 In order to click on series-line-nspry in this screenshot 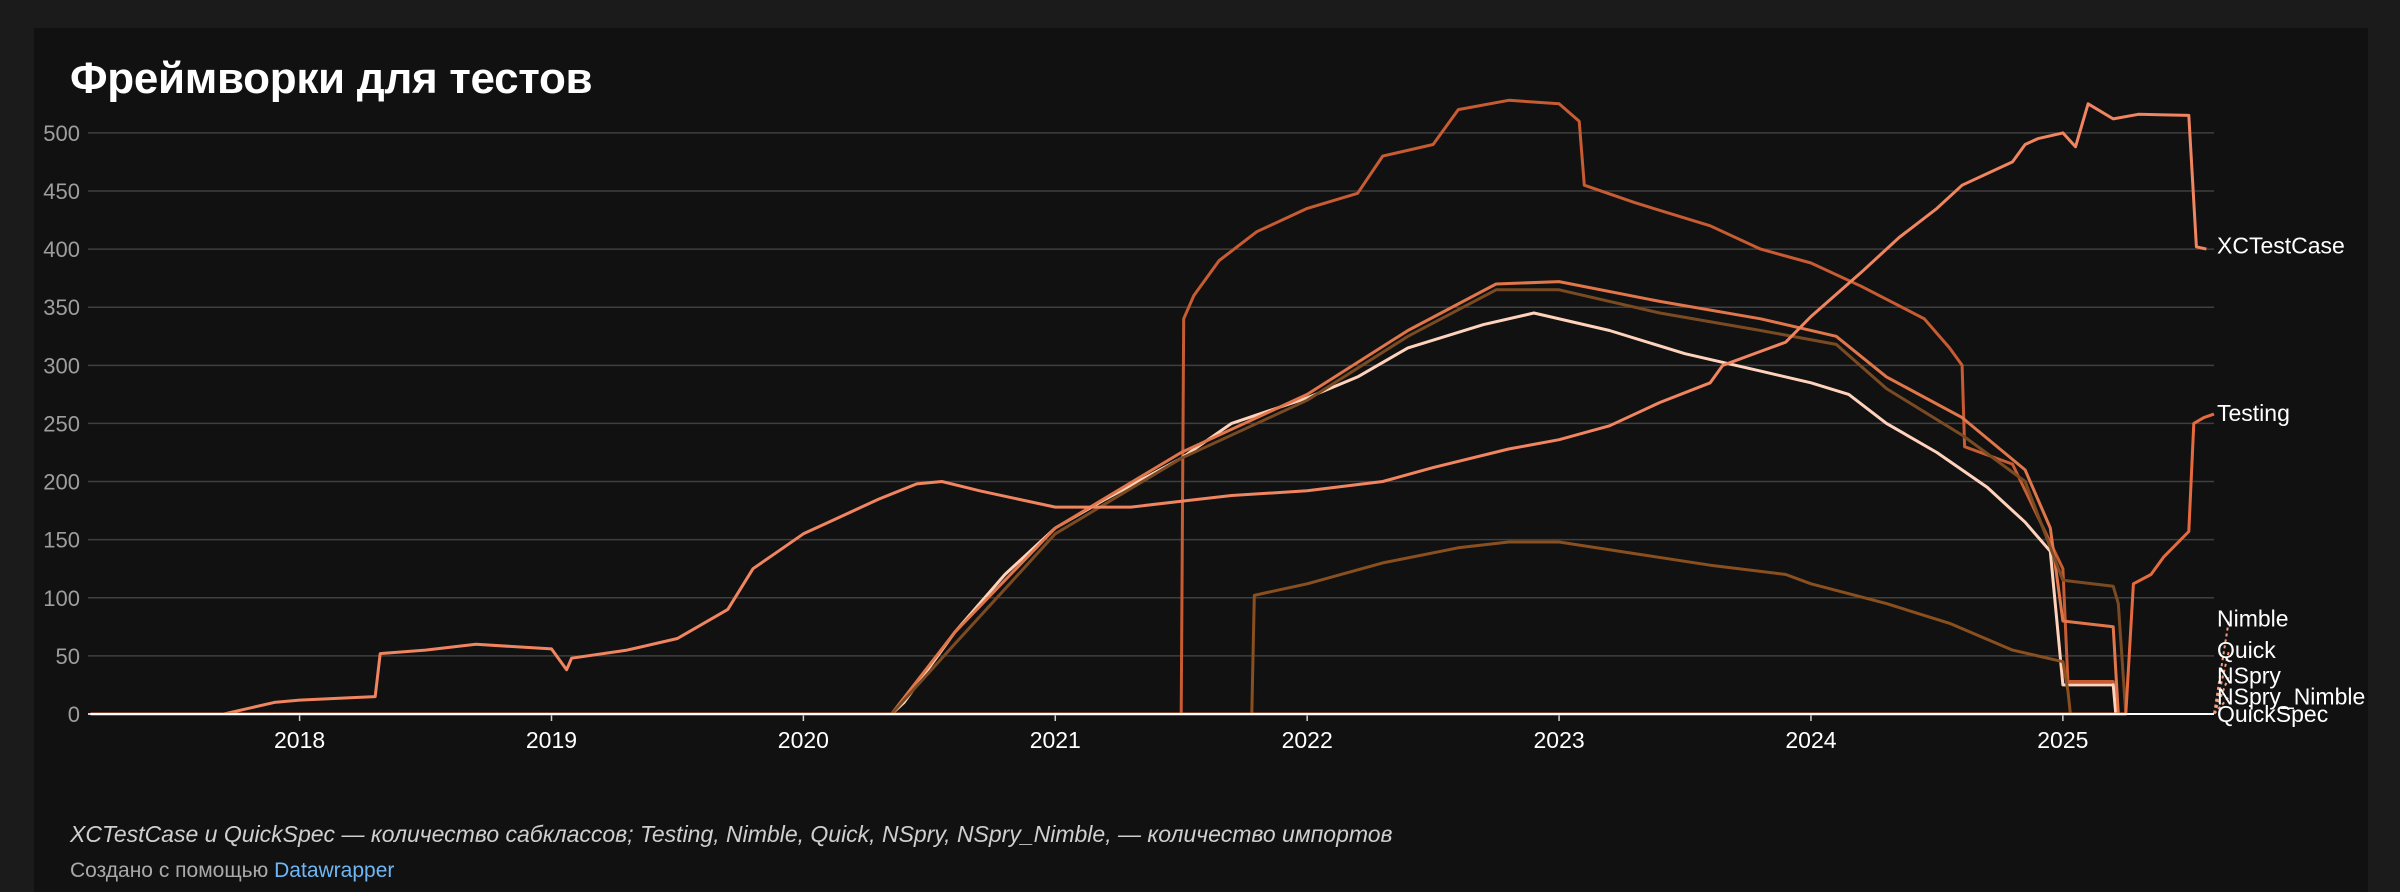, I will do `click(1160, 695)`.